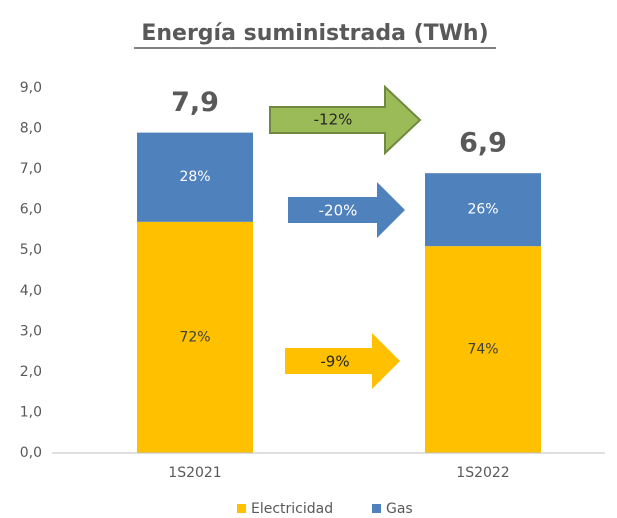 This screenshot has width=617, height=518. I want to click on y-tick-label: 1,0, so click(31, 412).